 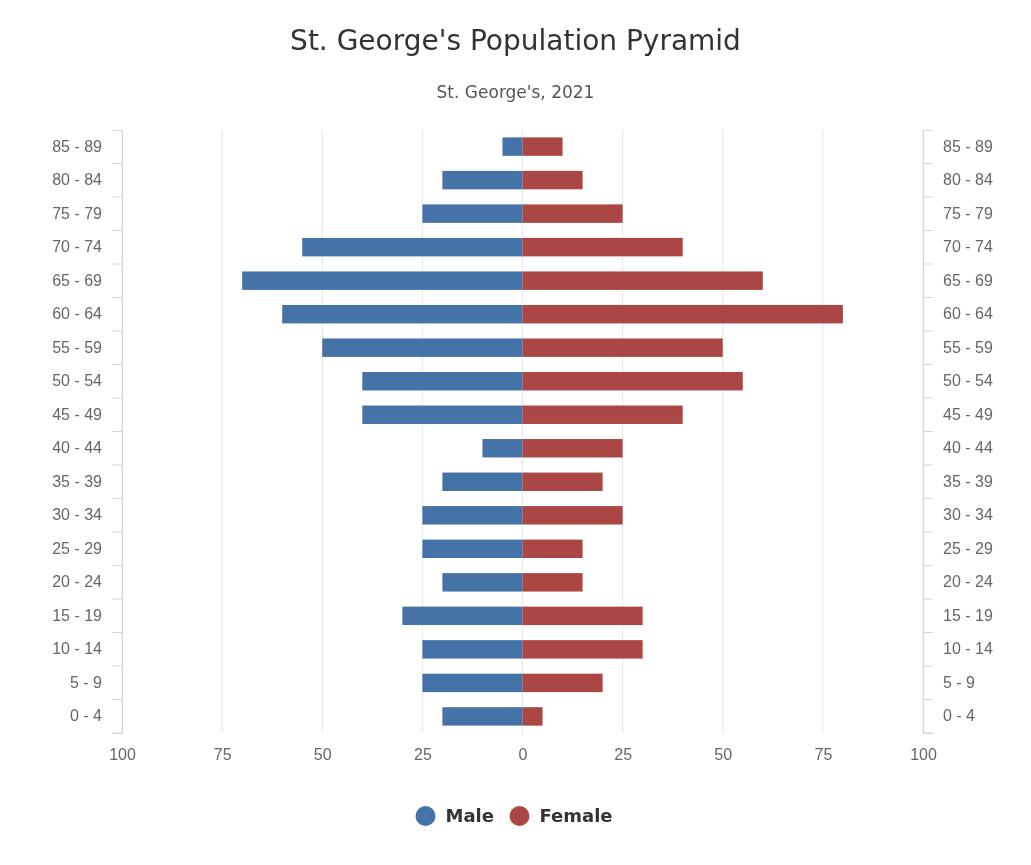 I want to click on y-tick-label: 80 - 84, so click(x=968, y=180).